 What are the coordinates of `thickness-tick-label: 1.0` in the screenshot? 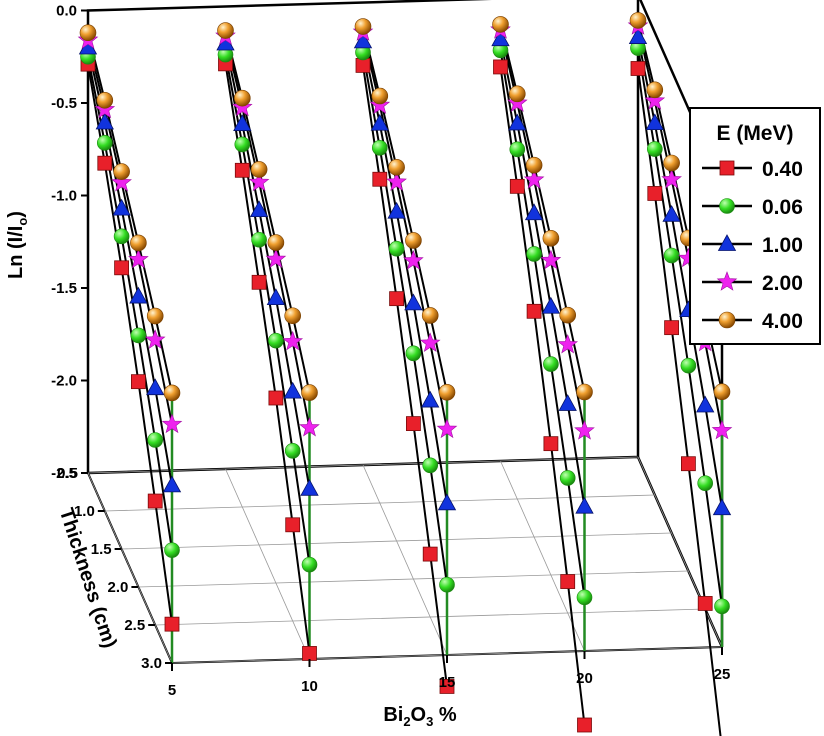 It's located at (84, 511).